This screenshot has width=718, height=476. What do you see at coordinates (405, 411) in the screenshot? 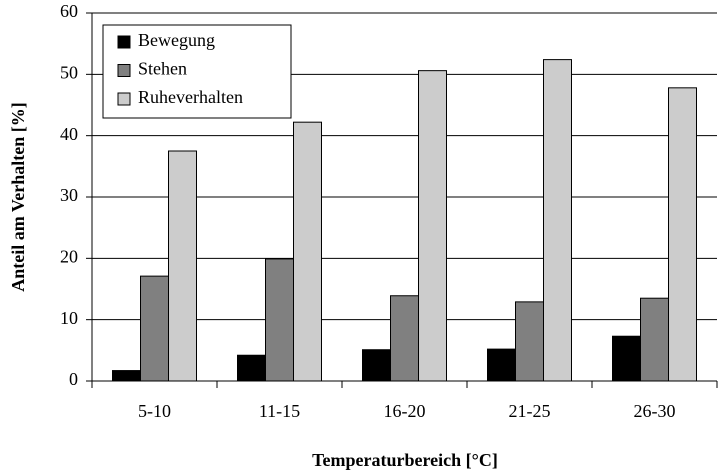
I see `x-tick-label: 16-20` at bounding box center [405, 411].